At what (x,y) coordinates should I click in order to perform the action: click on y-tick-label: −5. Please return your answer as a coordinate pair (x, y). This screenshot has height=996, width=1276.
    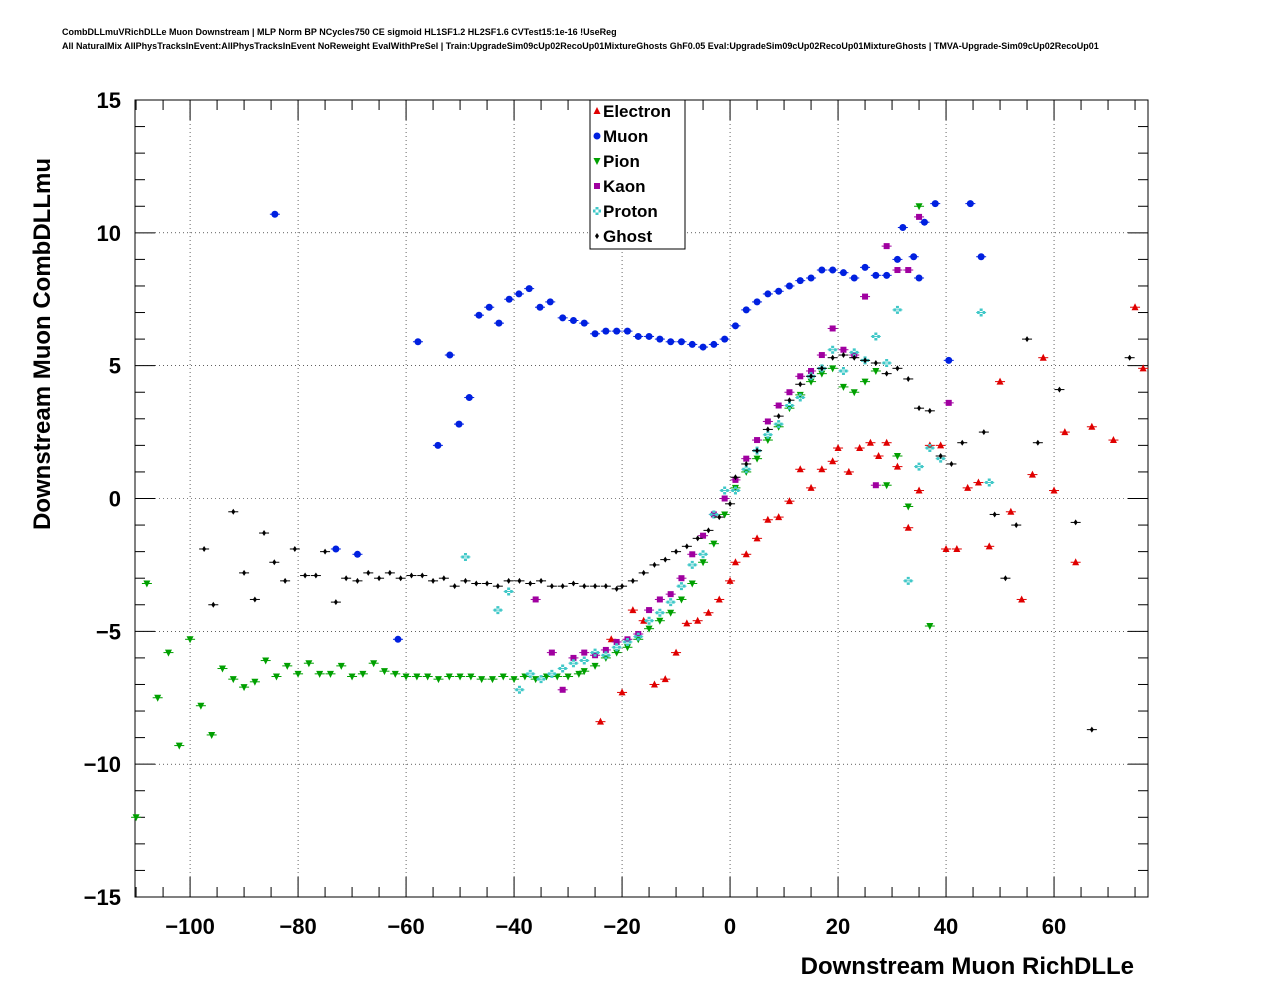
    Looking at the image, I should click on (108, 631).